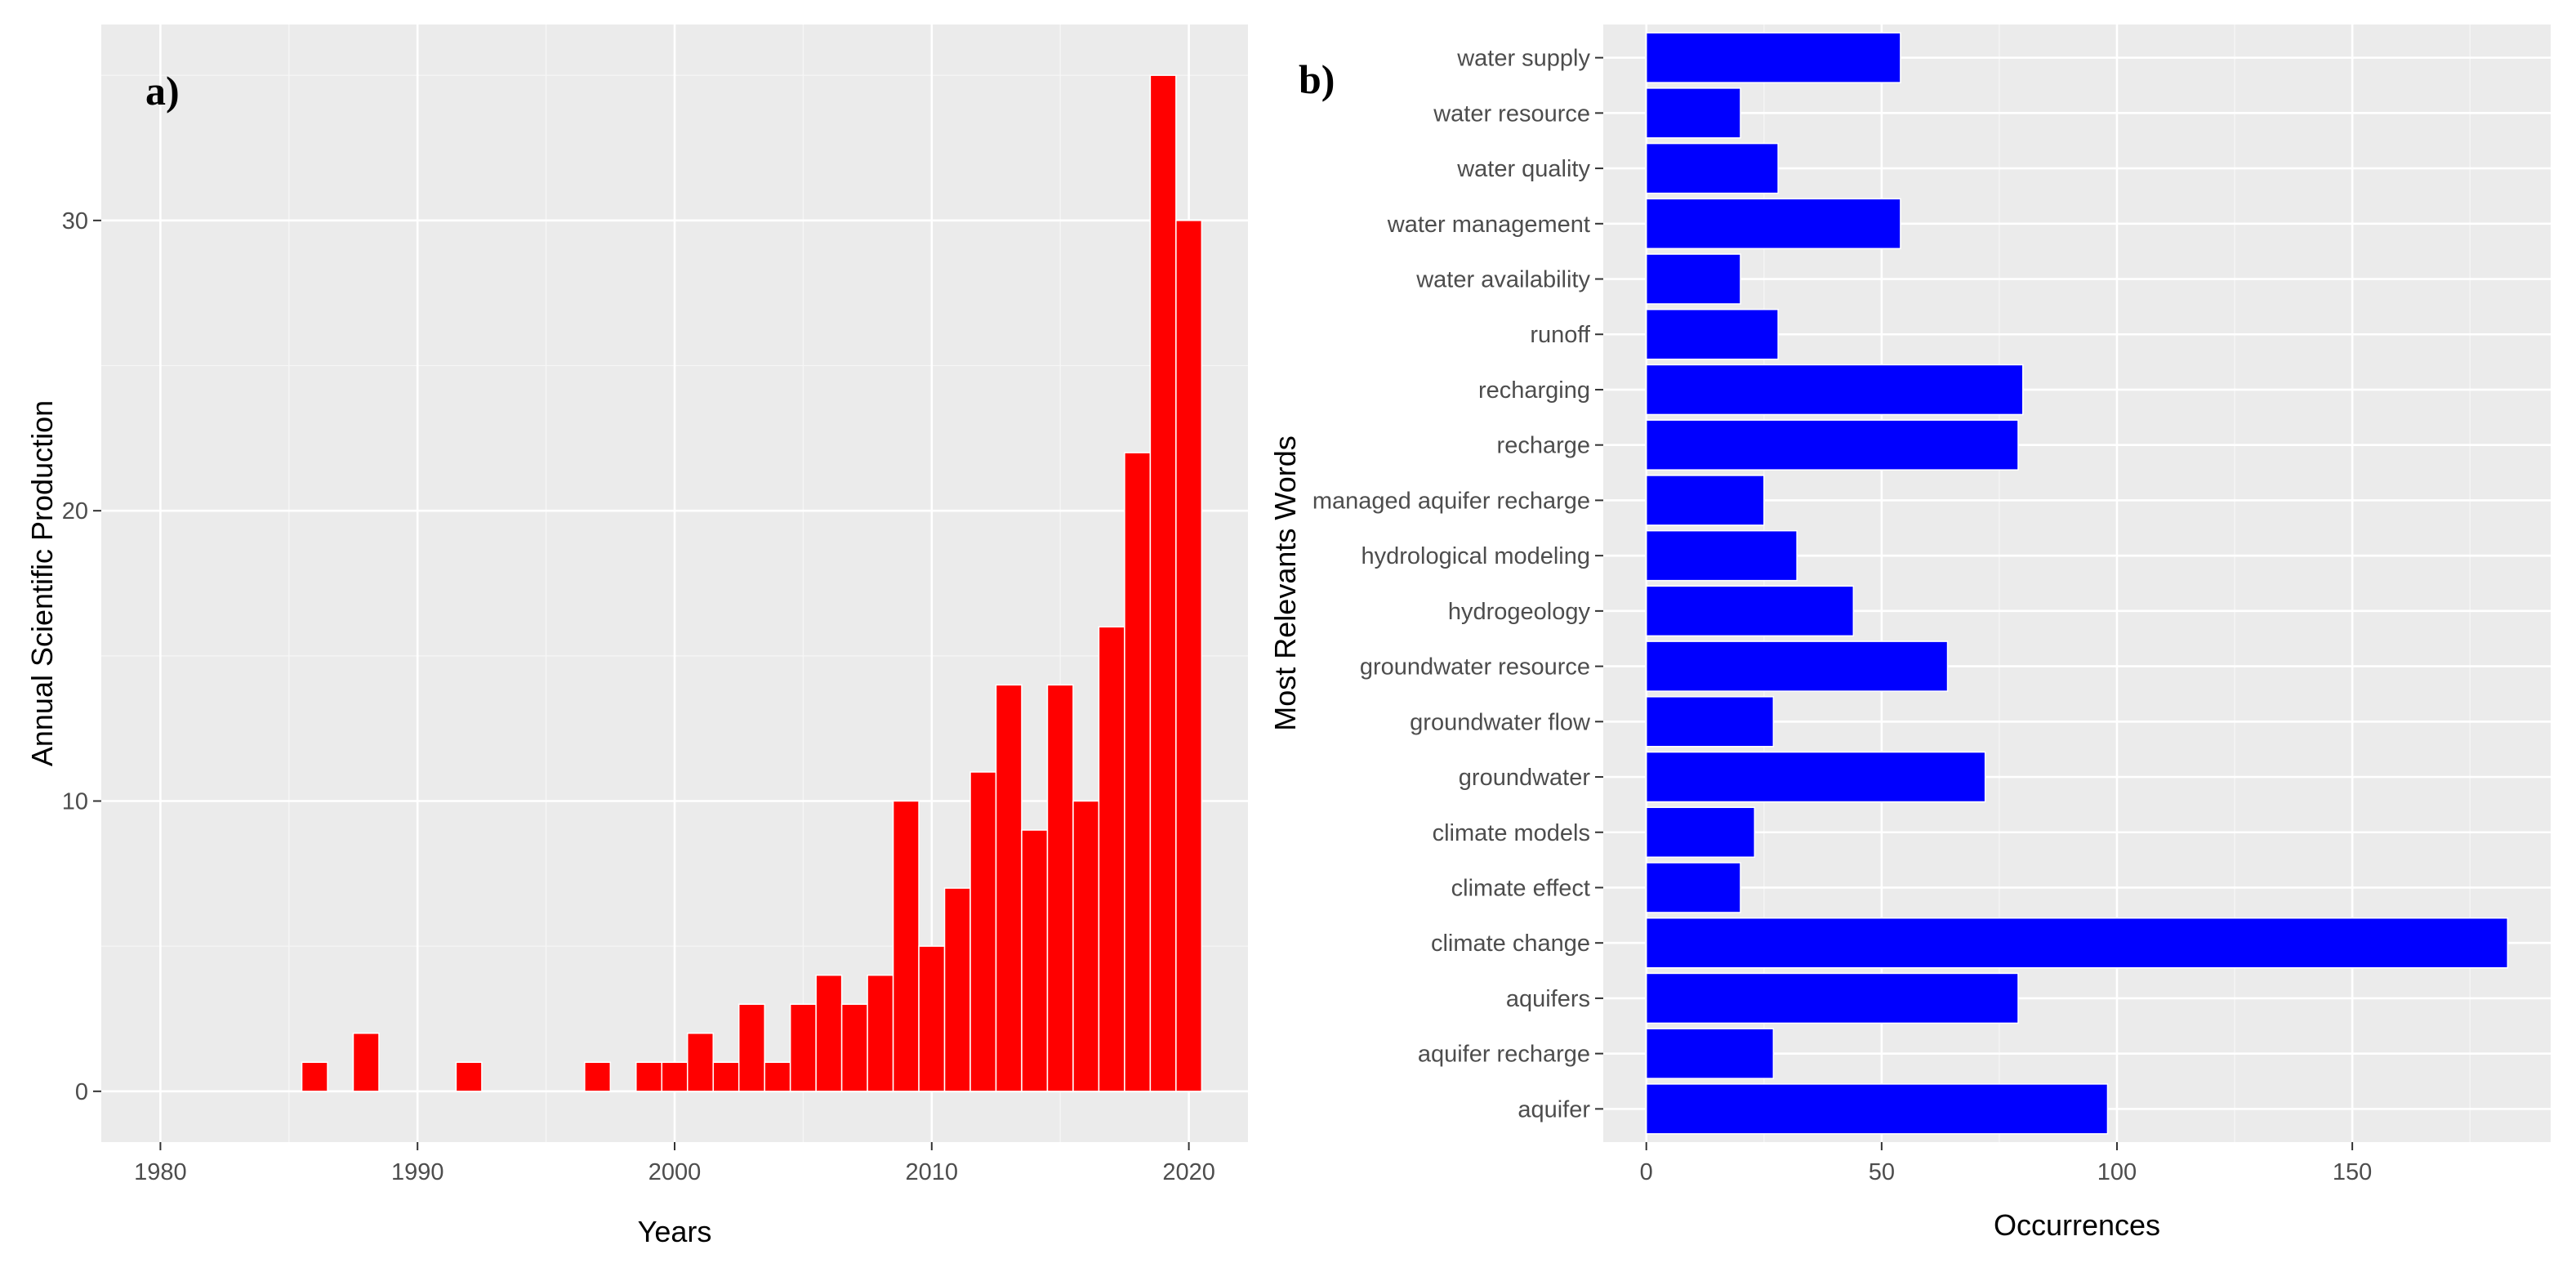 The width and height of the screenshot is (2576, 1272). What do you see at coordinates (162, 91) in the screenshot?
I see `chart-a-panel-label: a)` at bounding box center [162, 91].